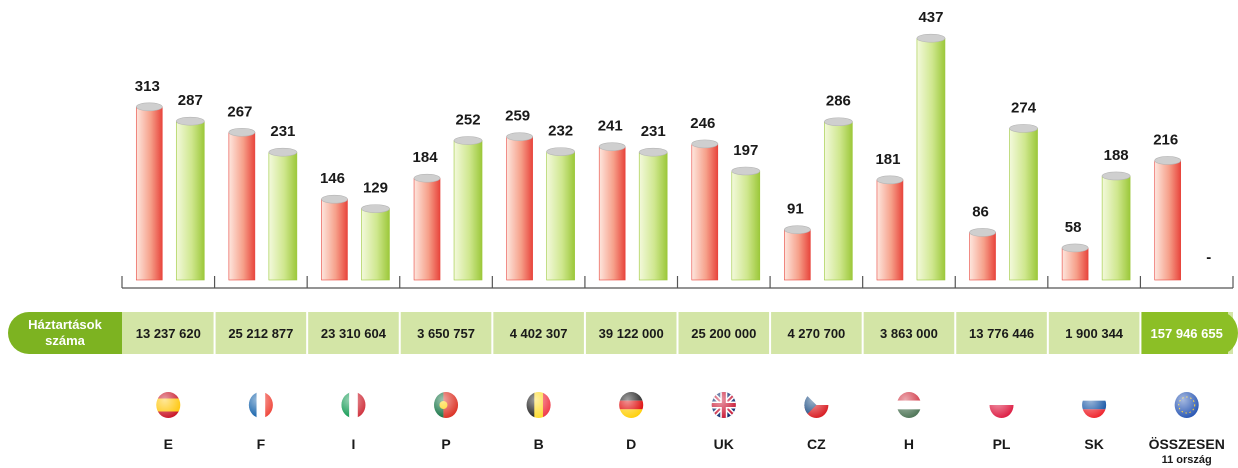 The image size is (1238, 468). What do you see at coordinates (332, 178) in the screenshot?
I see `value-label: 146` at bounding box center [332, 178].